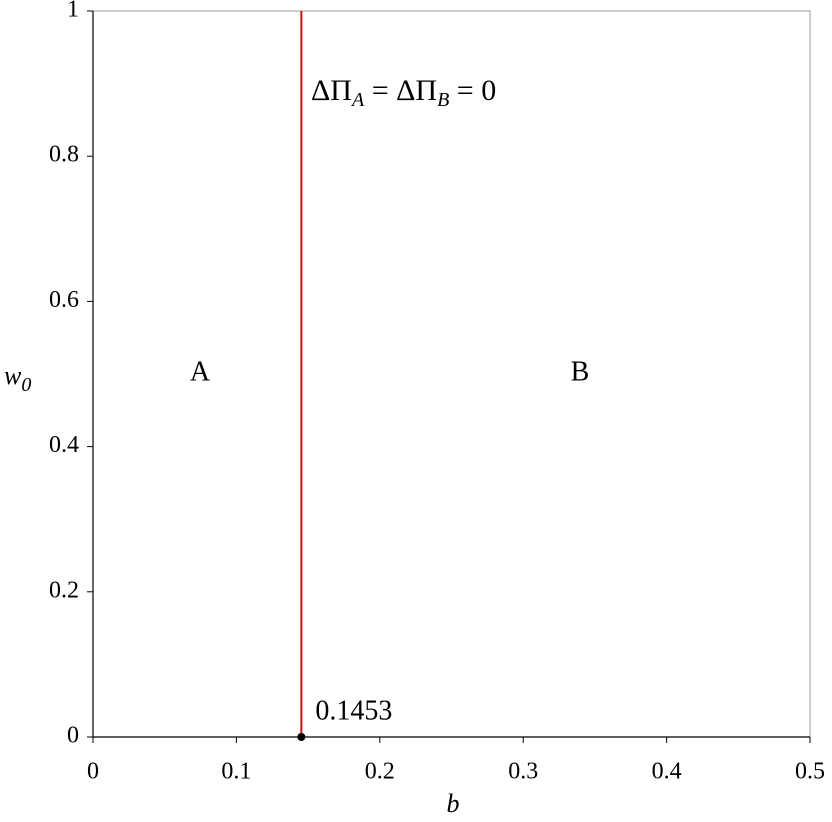  What do you see at coordinates (236, 772) in the screenshot?
I see `x-tick-label: 0.1` at bounding box center [236, 772].